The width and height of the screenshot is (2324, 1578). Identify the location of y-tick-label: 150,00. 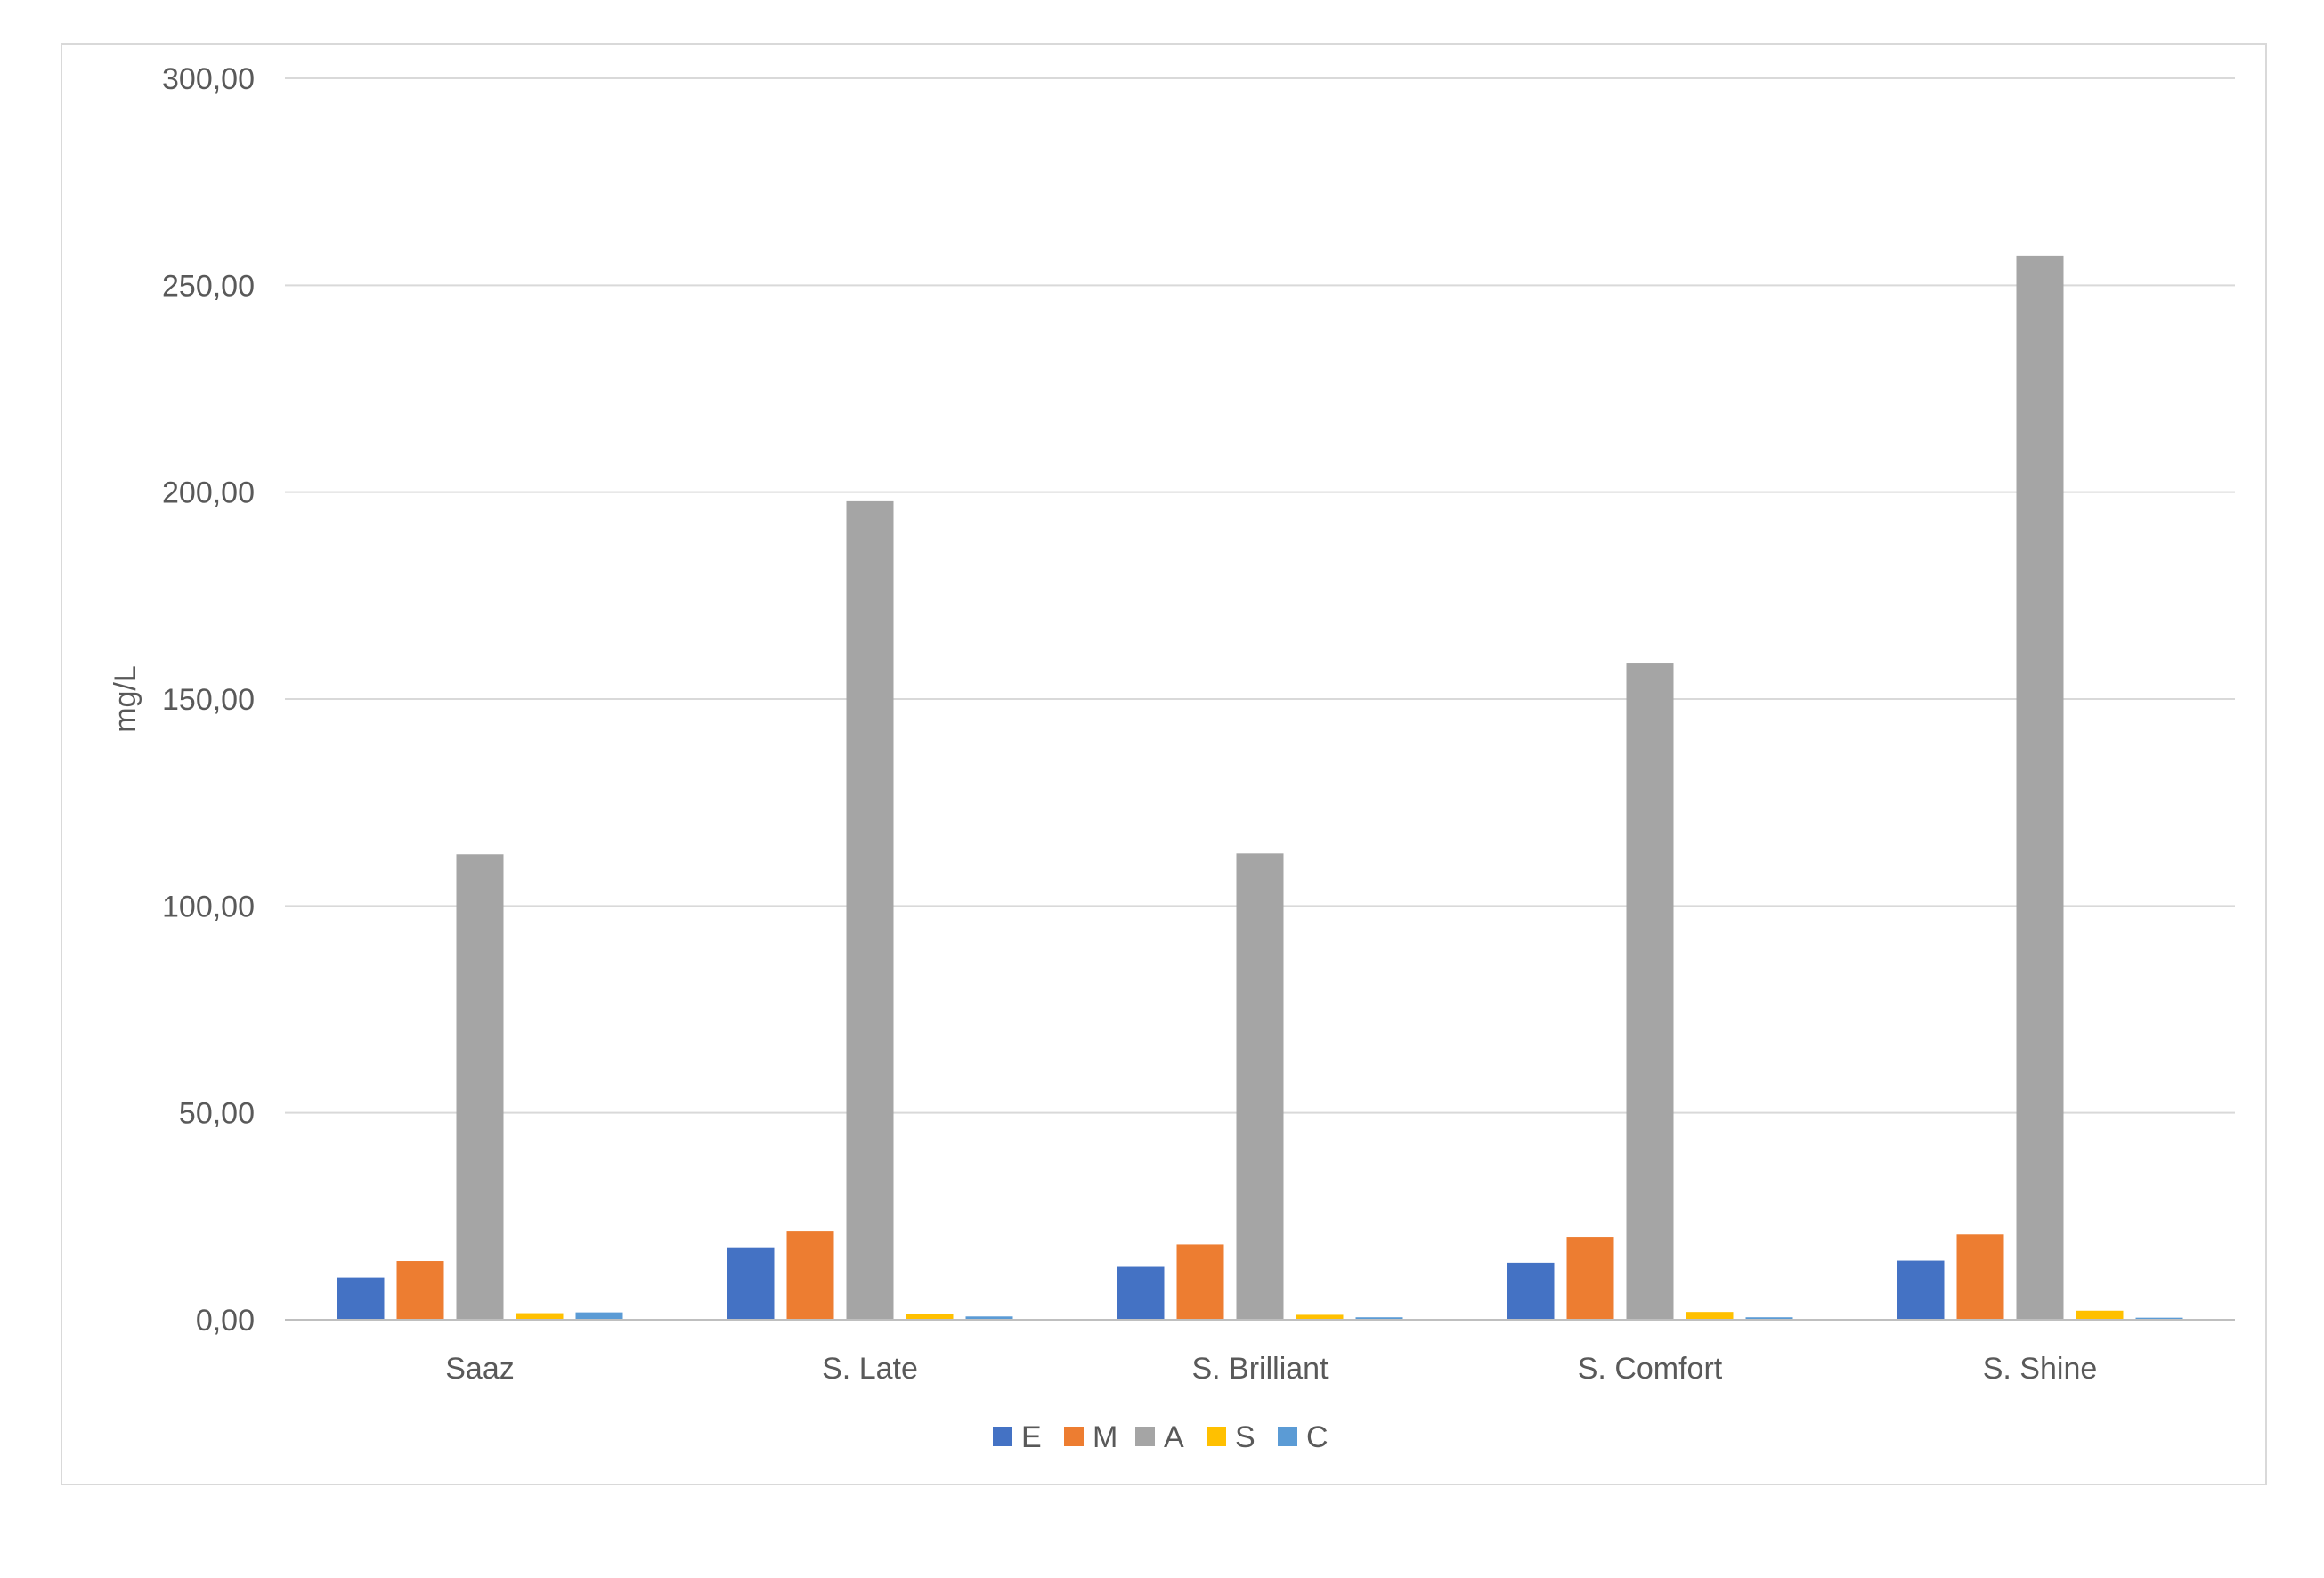
(209, 700).